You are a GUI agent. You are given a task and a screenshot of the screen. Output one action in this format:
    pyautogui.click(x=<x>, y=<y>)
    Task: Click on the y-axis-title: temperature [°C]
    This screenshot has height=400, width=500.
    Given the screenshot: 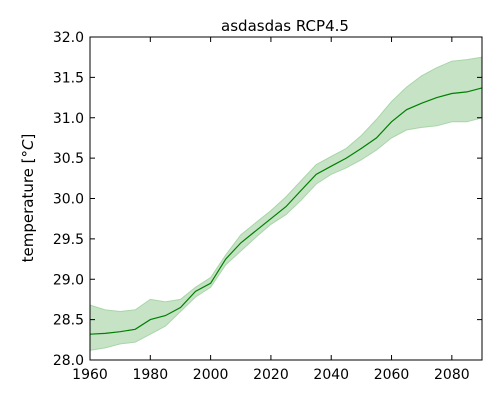 What is the action you would take?
    pyautogui.click(x=28, y=198)
    